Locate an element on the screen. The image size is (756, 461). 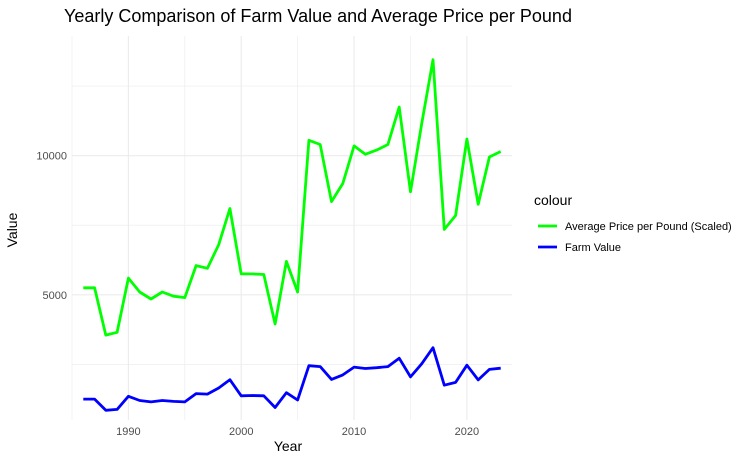
x-tick-label: 2000 is located at coordinates (241, 432).